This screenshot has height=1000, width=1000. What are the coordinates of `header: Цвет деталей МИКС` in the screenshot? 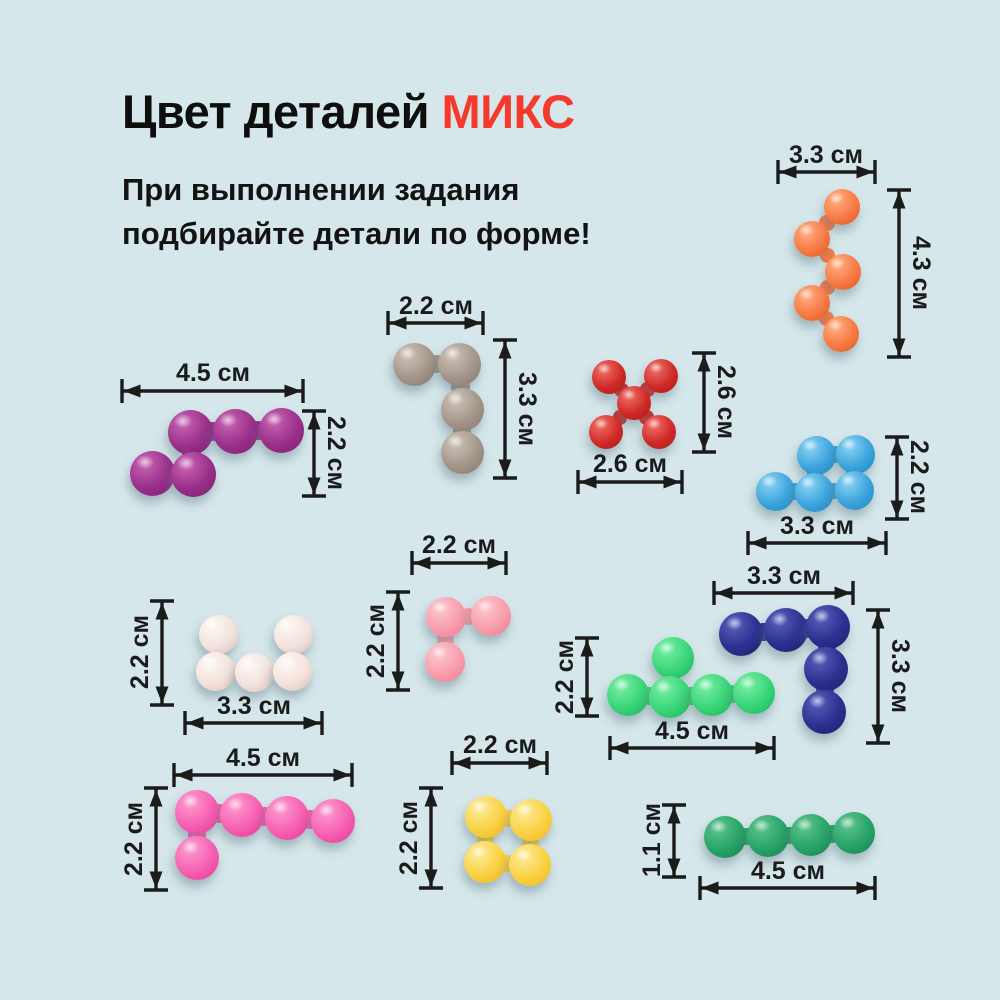 It's located at (348, 112).